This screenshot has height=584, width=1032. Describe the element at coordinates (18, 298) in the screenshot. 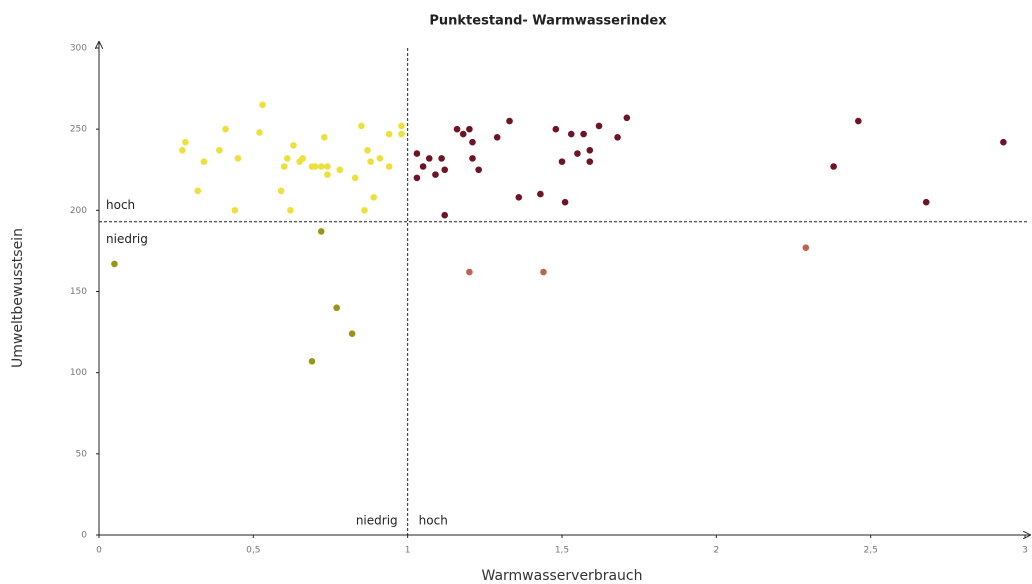

I see `y-axis-label: Umweltbewusstsein` at that location.